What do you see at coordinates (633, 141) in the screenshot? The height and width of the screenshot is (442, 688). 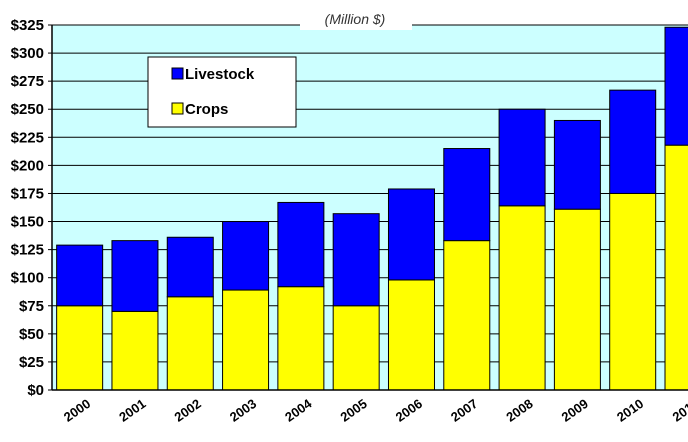 I see `bar-livestock-2010` at bounding box center [633, 141].